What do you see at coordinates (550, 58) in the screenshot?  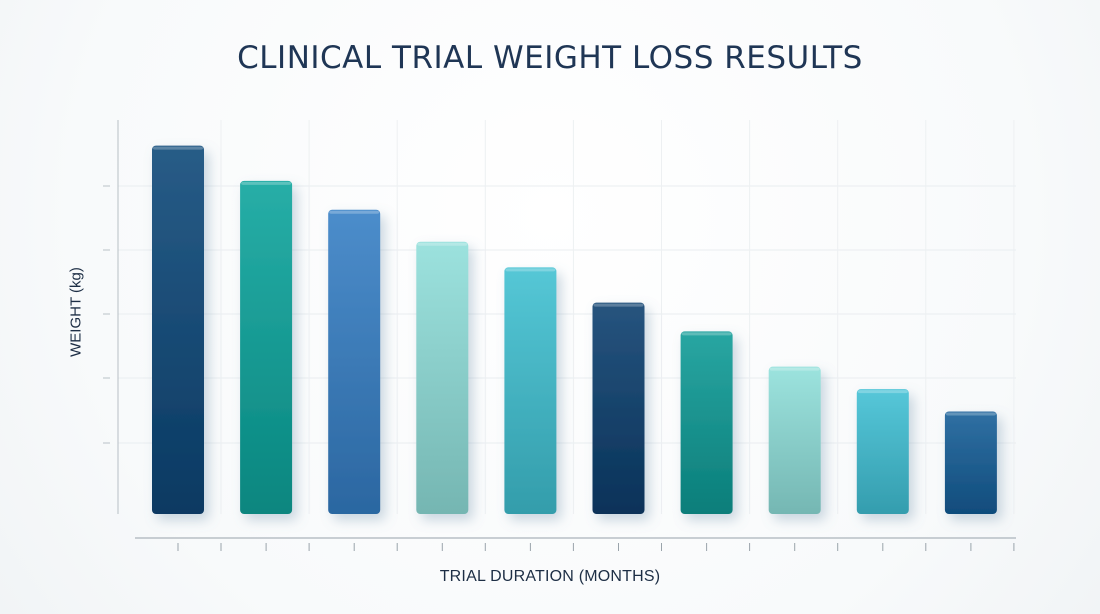 I see `chart-title: CLINICAL TRIAL WEIGHT LOSS RESULTS` at bounding box center [550, 58].